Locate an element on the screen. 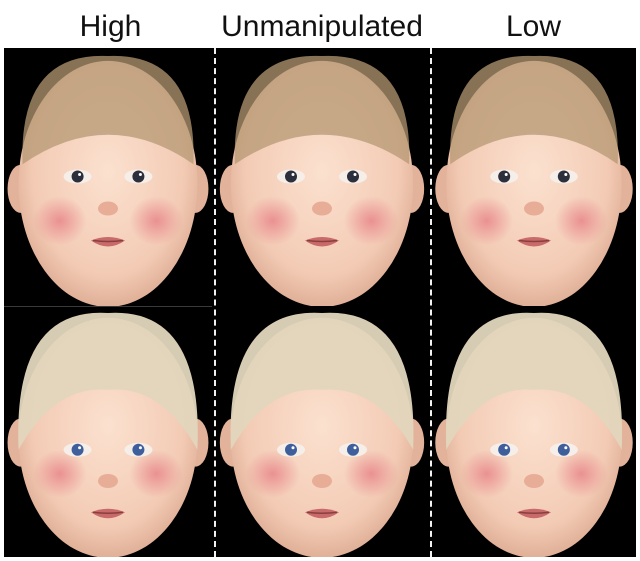 The height and width of the screenshot is (561, 640). column-label-unmanipulated: Unmanipulated is located at coordinates (322, 26).